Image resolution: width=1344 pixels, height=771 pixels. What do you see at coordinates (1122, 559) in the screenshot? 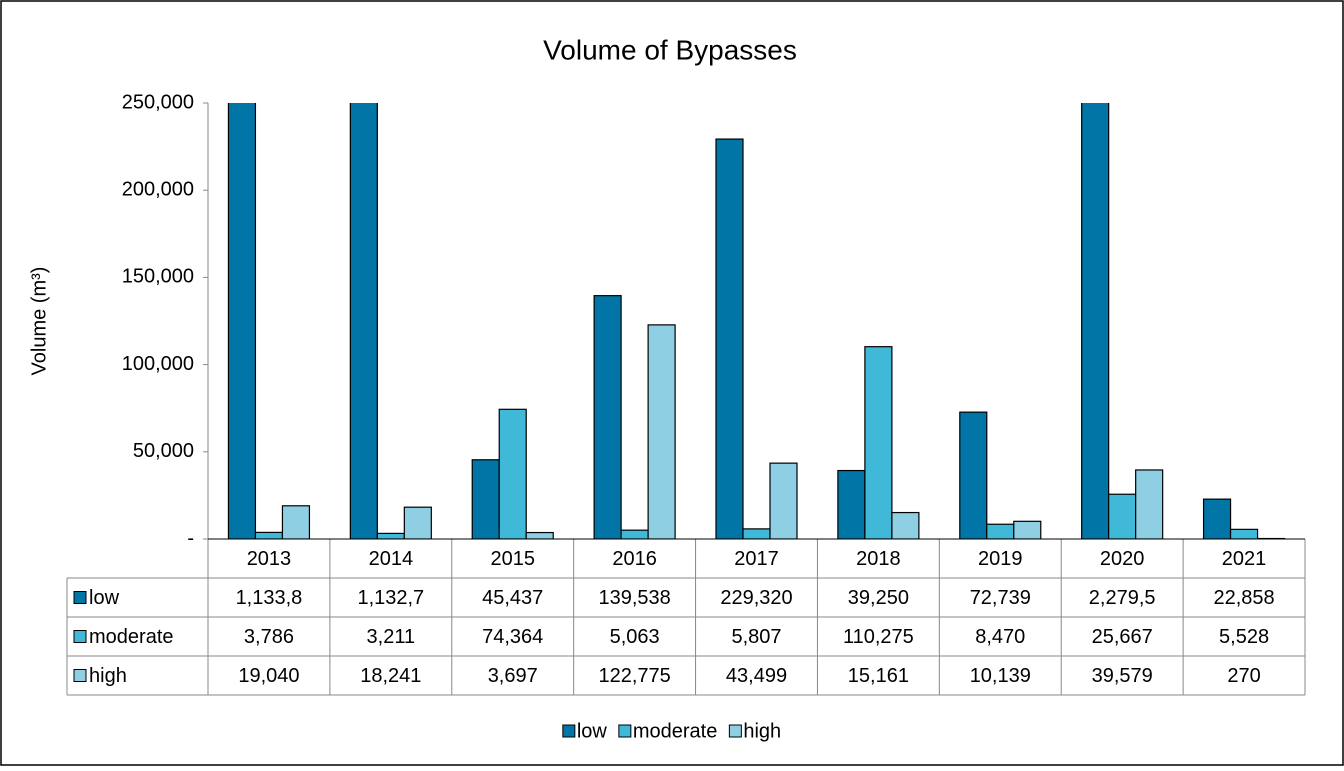
I see `x-tick-label: 2020` at bounding box center [1122, 559].